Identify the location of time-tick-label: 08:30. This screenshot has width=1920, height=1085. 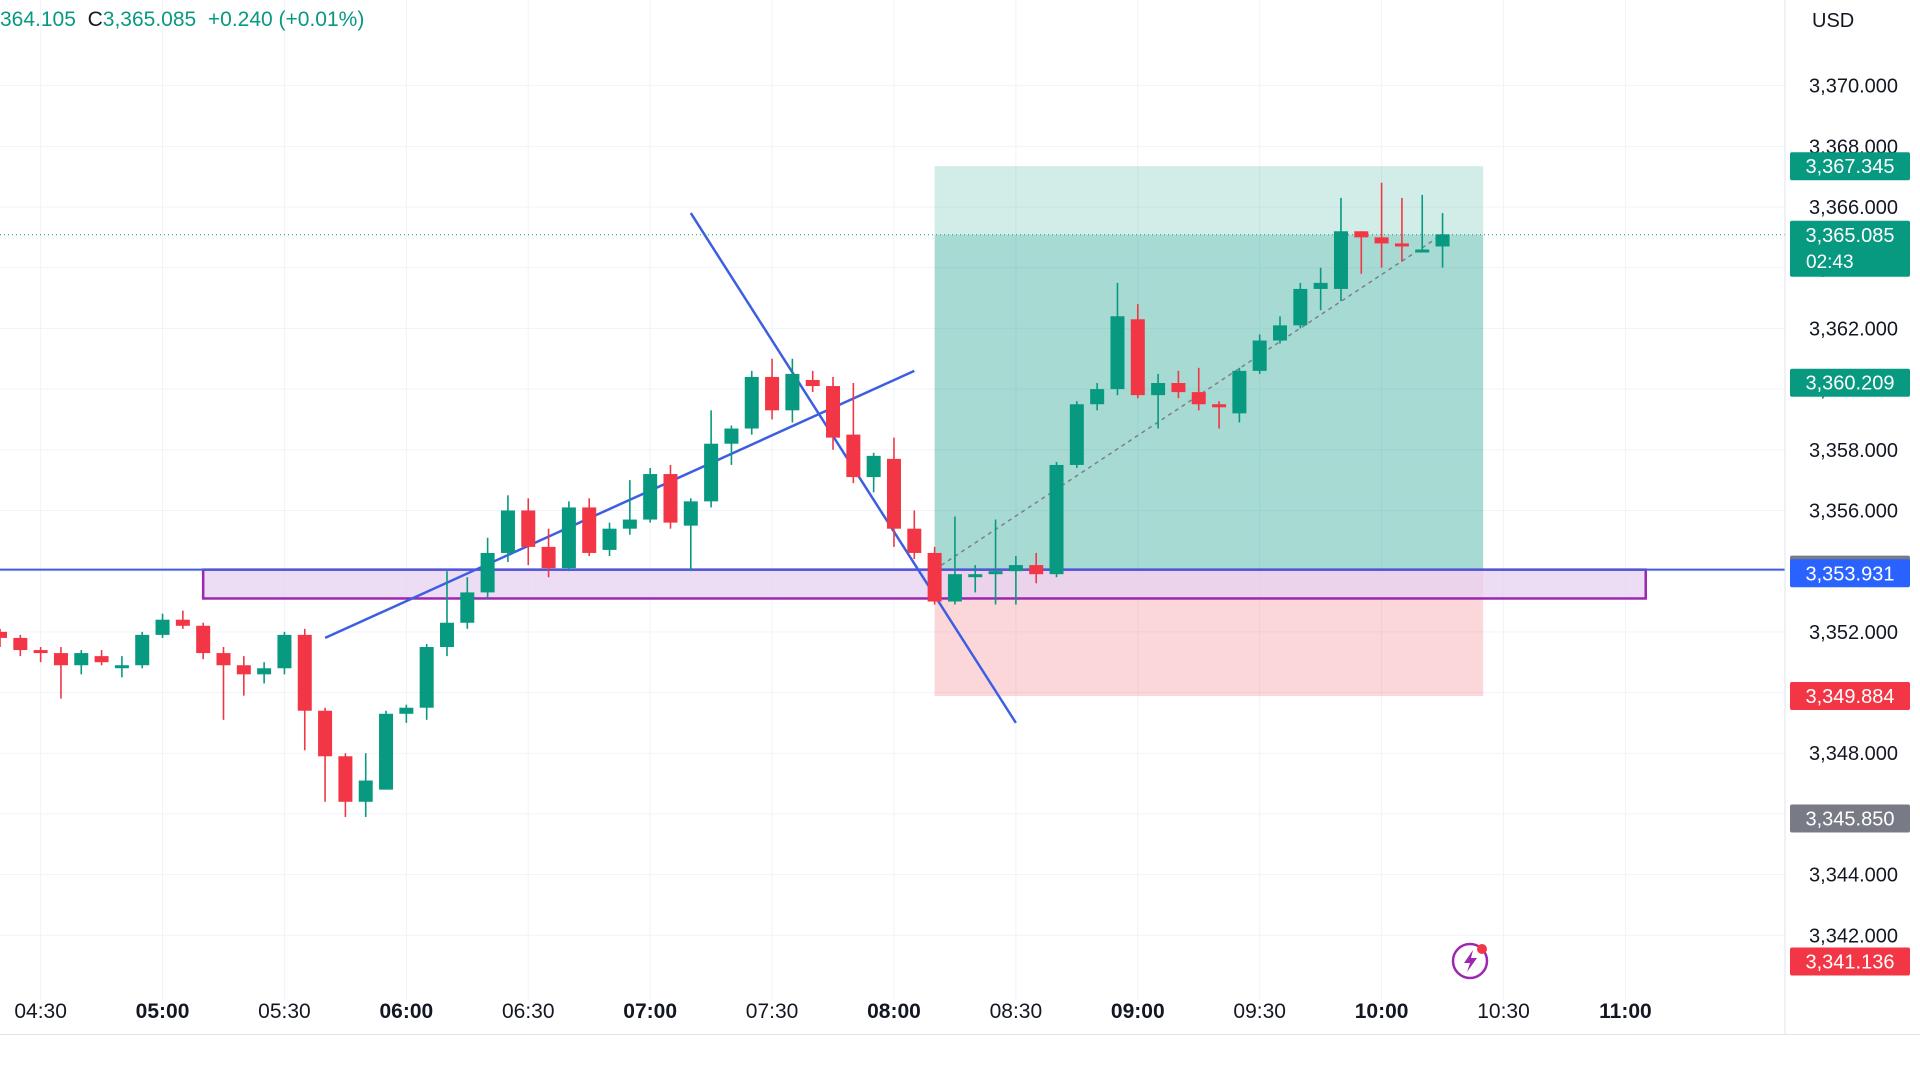
(1016, 1011).